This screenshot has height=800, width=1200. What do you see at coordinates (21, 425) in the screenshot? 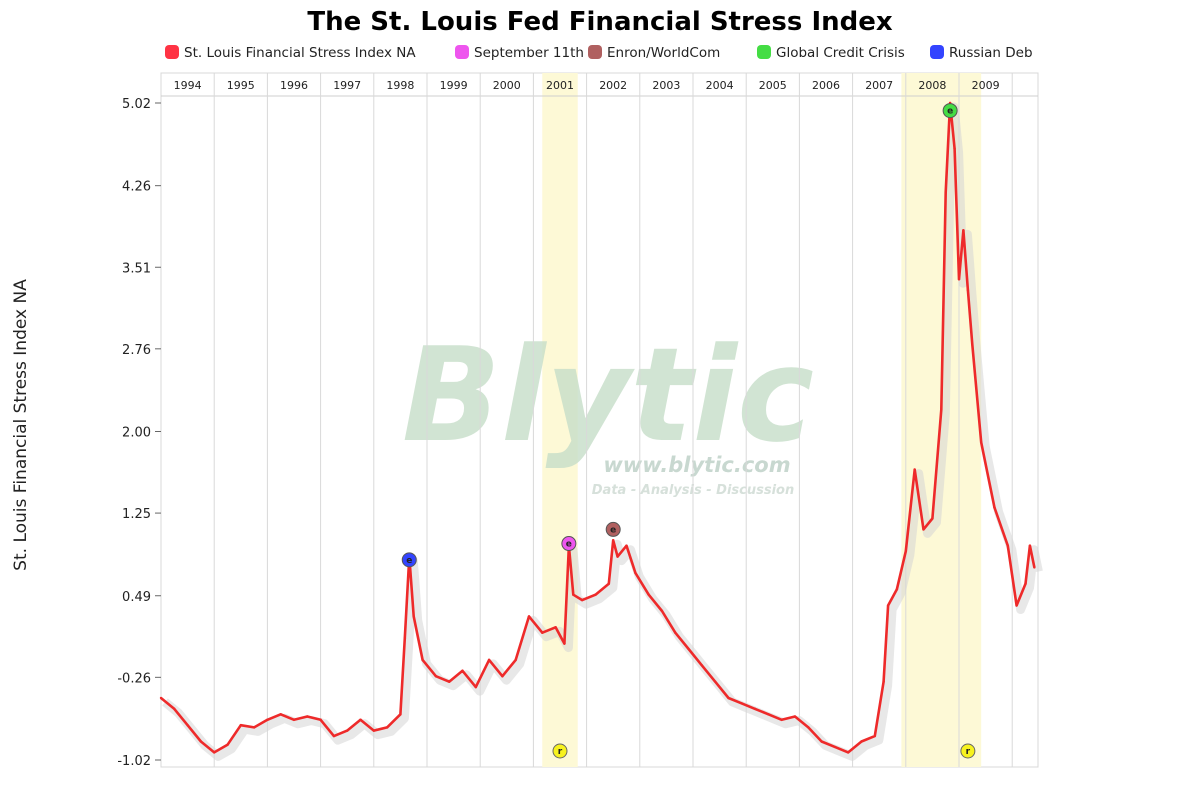
I see `y-axis-label: St. Louis Financial Stress Index NA` at bounding box center [21, 425].